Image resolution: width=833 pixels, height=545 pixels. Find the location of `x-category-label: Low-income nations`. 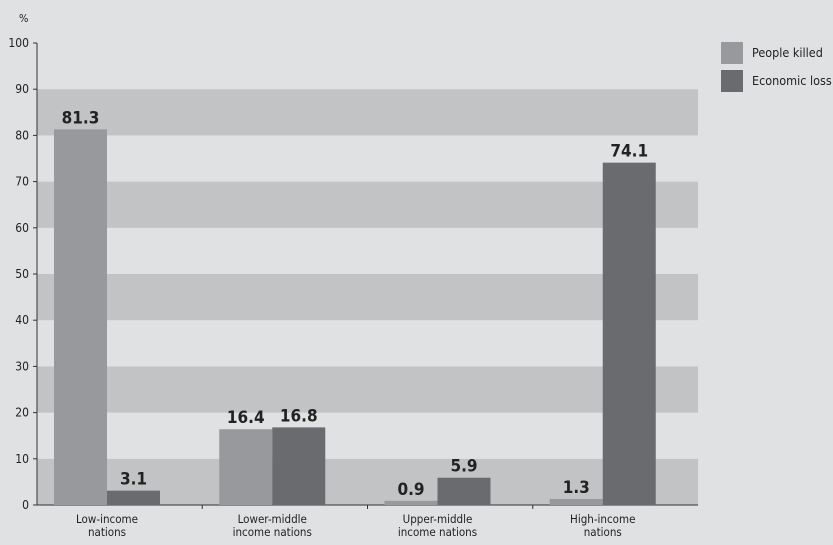

x-category-label: Low-income nations is located at coordinates (107, 525).